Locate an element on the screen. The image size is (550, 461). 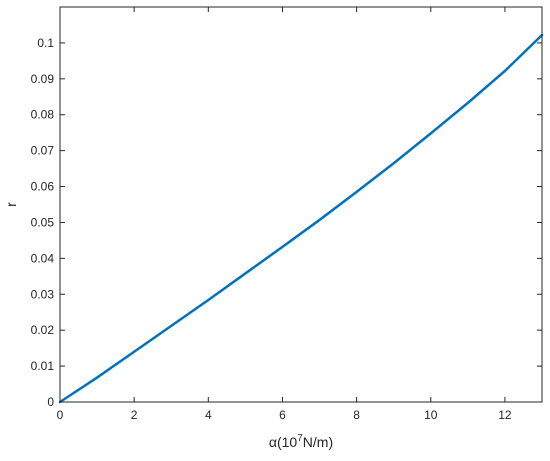
x-tick-label: 12 is located at coordinates (505, 415).